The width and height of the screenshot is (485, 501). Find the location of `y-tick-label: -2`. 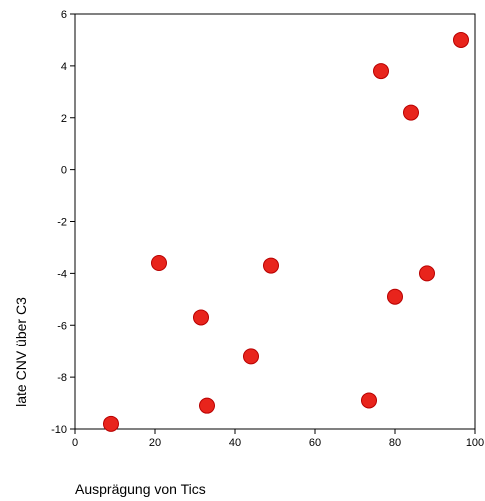

y-tick-label: -2 is located at coordinates (62, 223).